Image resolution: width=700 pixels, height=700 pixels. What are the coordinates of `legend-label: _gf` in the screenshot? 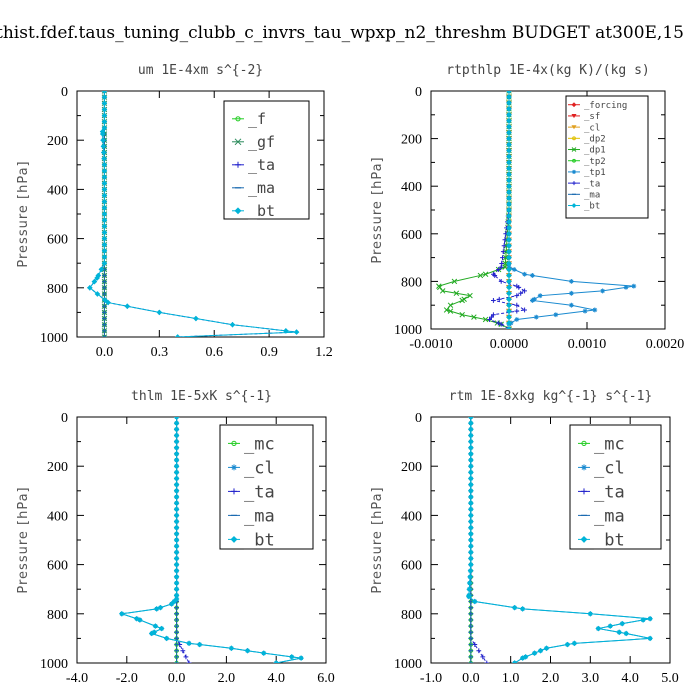 It's located at (261, 142).